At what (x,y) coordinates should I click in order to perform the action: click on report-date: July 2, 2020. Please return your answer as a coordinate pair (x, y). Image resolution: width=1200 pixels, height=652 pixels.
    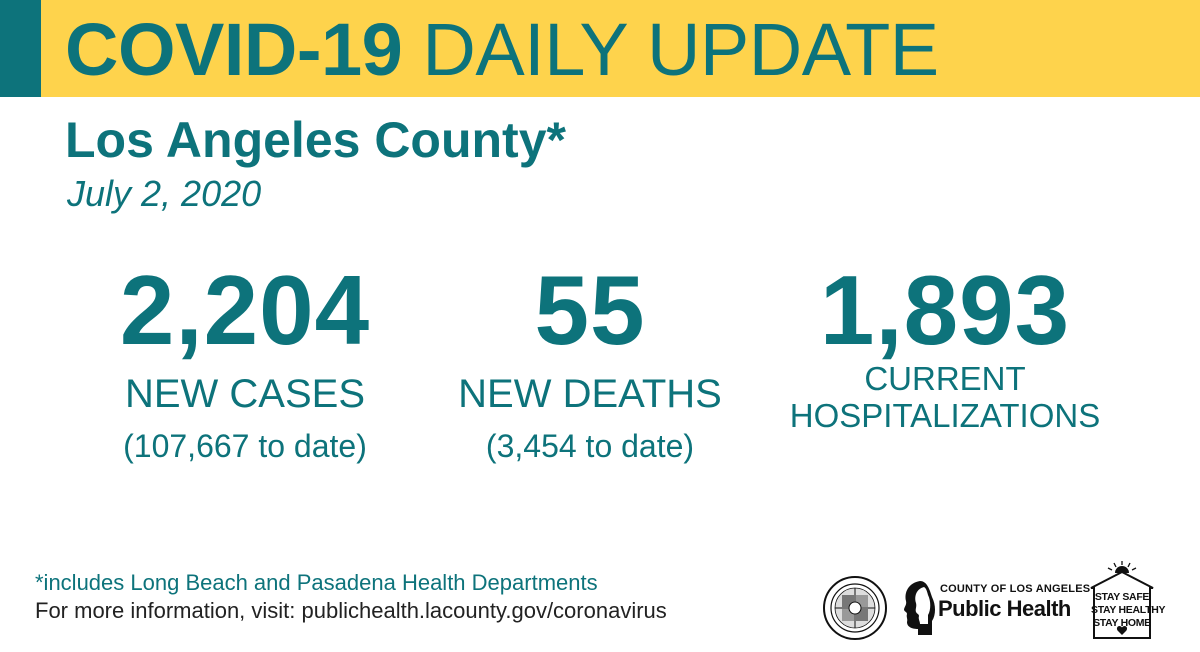
    Looking at the image, I should click on (164, 193).